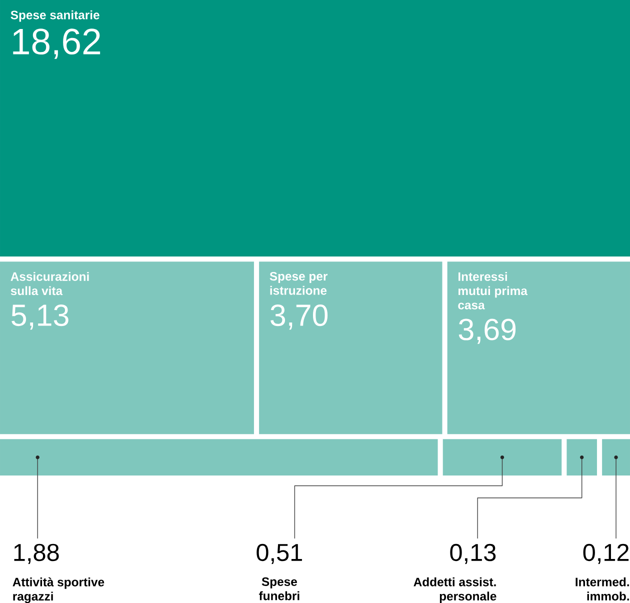 The width and height of the screenshot is (630, 603). What do you see at coordinates (602, 588) in the screenshot?
I see `category-label: Intermed. immob.` at bounding box center [602, 588].